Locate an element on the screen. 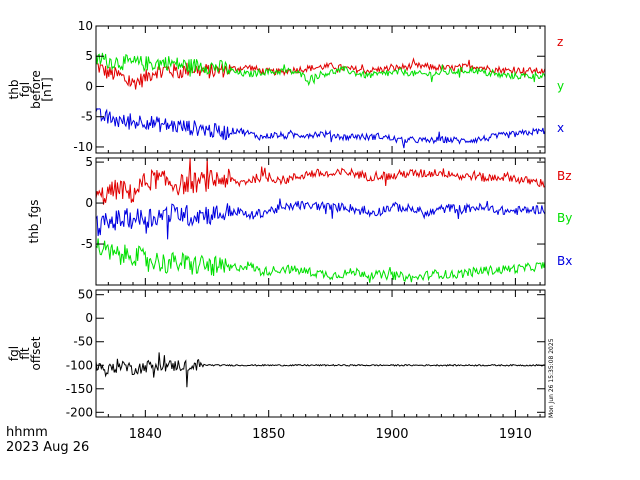 Image resolution: width=640 pixels, height=480 pixels. ytick-label-before: 0 is located at coordinates (89, 86).